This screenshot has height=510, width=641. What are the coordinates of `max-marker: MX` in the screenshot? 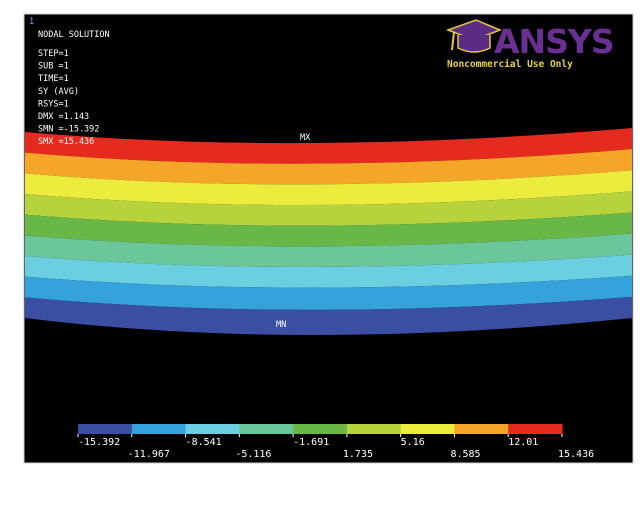 It's located at (305, 138).